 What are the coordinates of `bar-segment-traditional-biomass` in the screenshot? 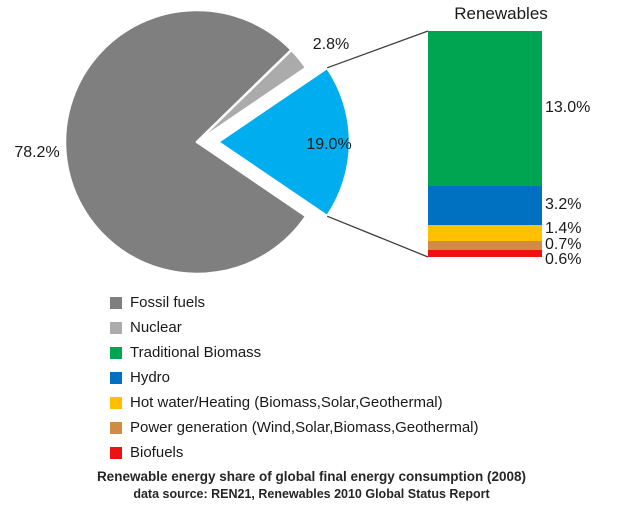 It's located at (485, 109).